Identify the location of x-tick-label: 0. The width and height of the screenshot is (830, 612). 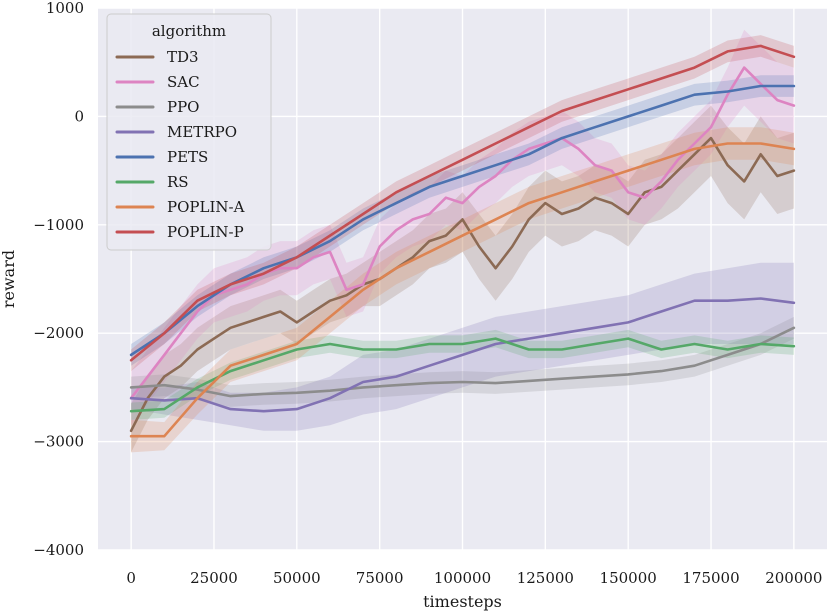
(131, 578).